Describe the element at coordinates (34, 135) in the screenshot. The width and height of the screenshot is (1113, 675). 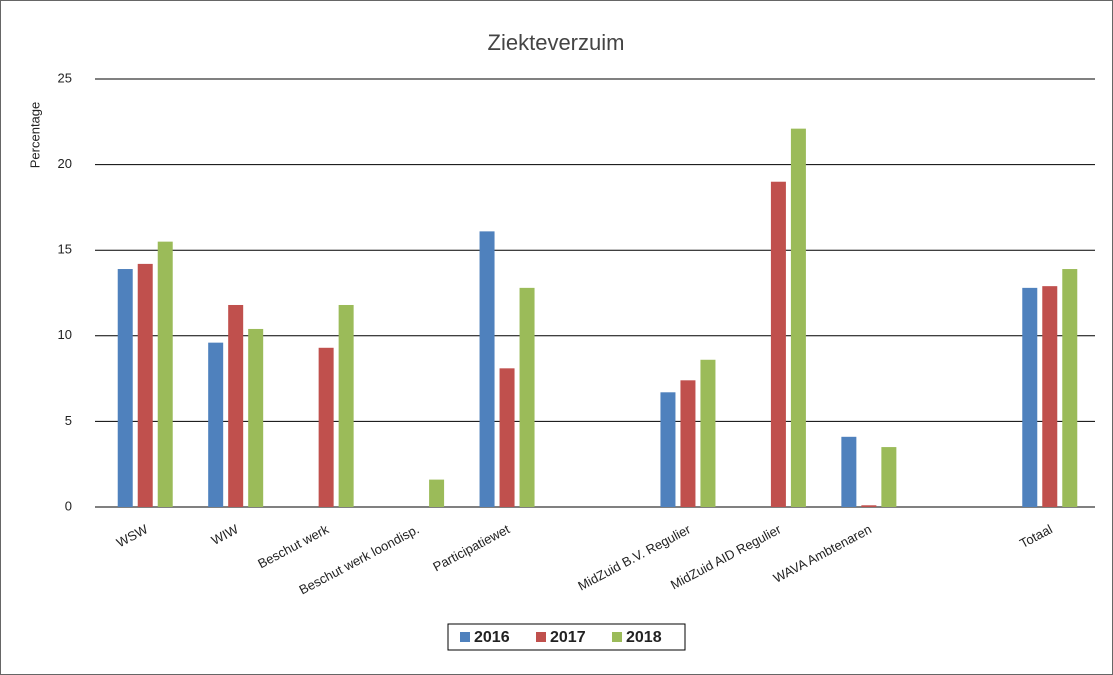
I see `y-axis-label: Percentage` at that location.